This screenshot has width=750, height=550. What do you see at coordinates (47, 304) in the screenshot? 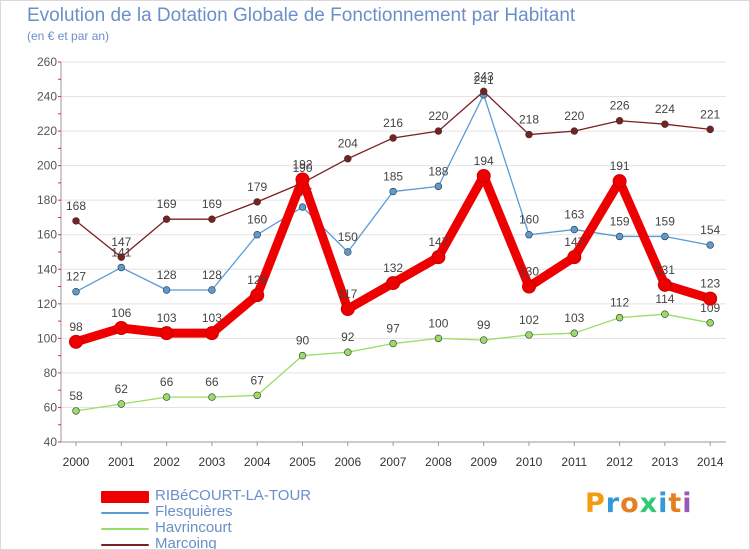
I see `y-tick-label-120: 120` at bounding box center [47, 304].